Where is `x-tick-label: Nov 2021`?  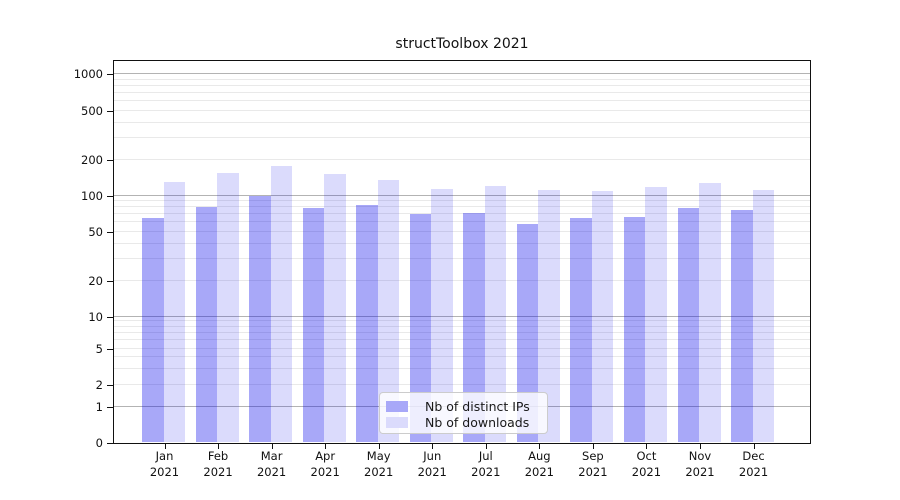 x-tick-label: Nov 2021 is located at coordinates (700, 464).